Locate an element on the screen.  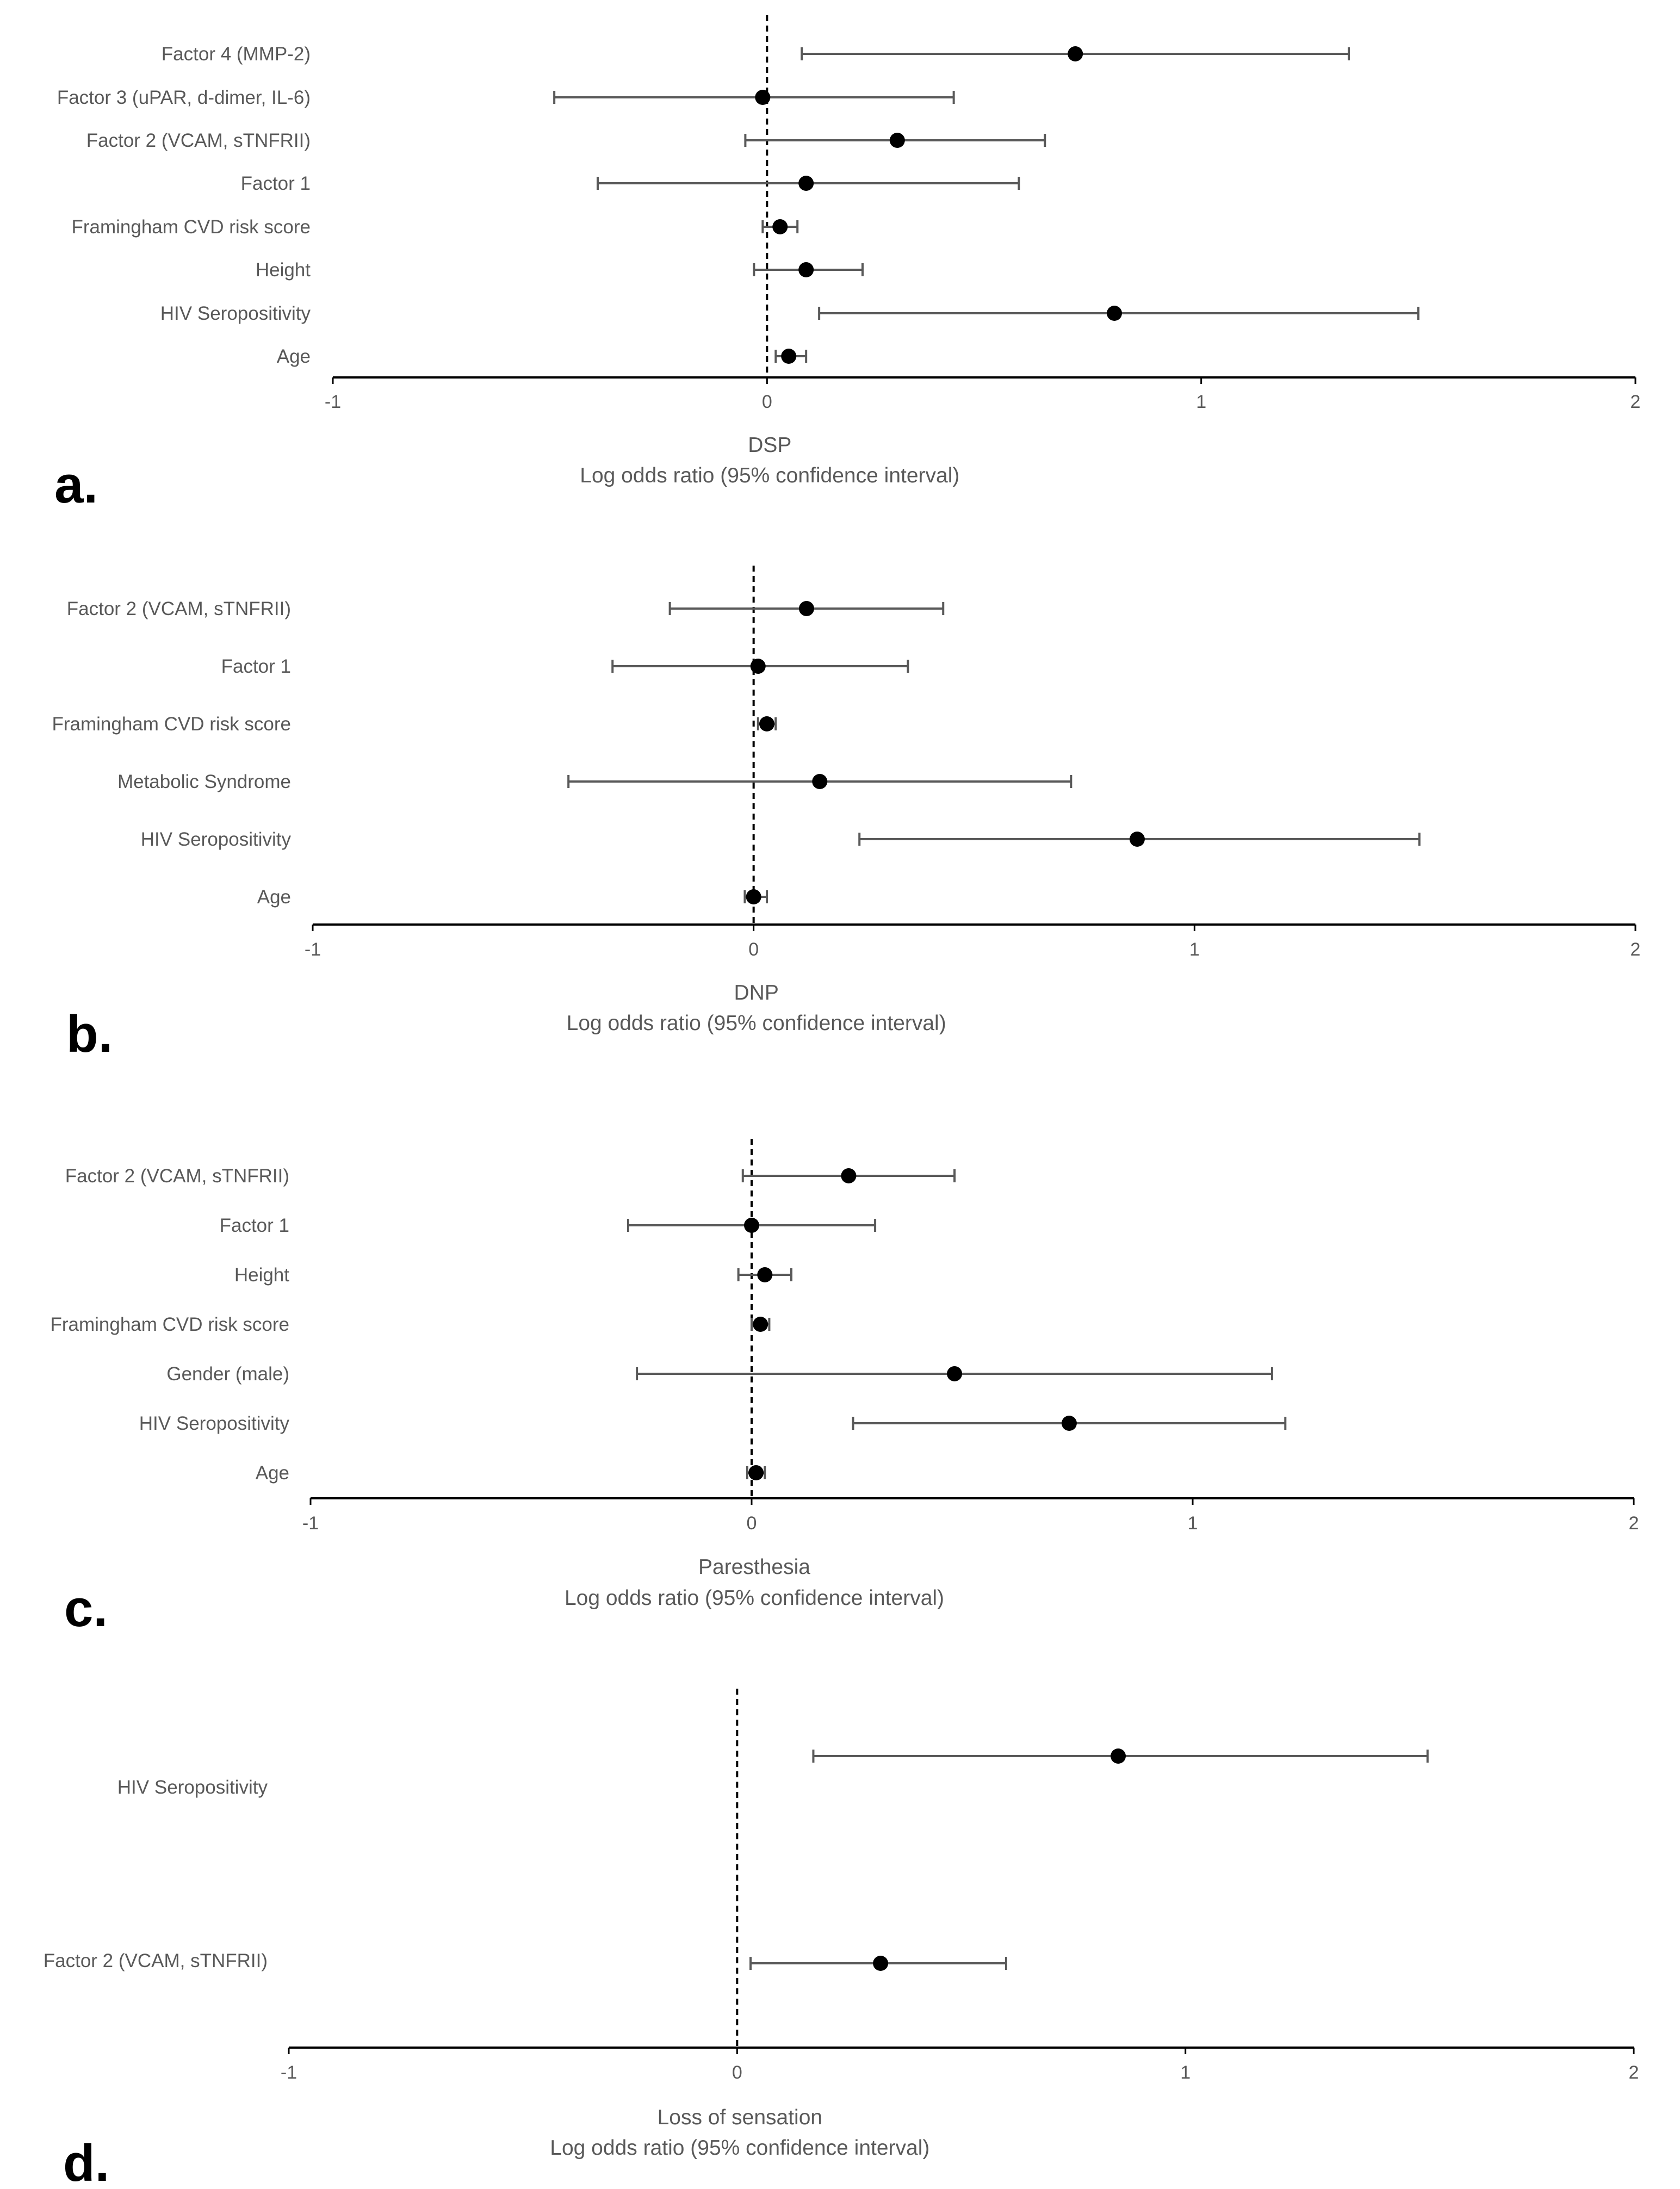
panel-letter: a. is located at coordinates (76, 485).